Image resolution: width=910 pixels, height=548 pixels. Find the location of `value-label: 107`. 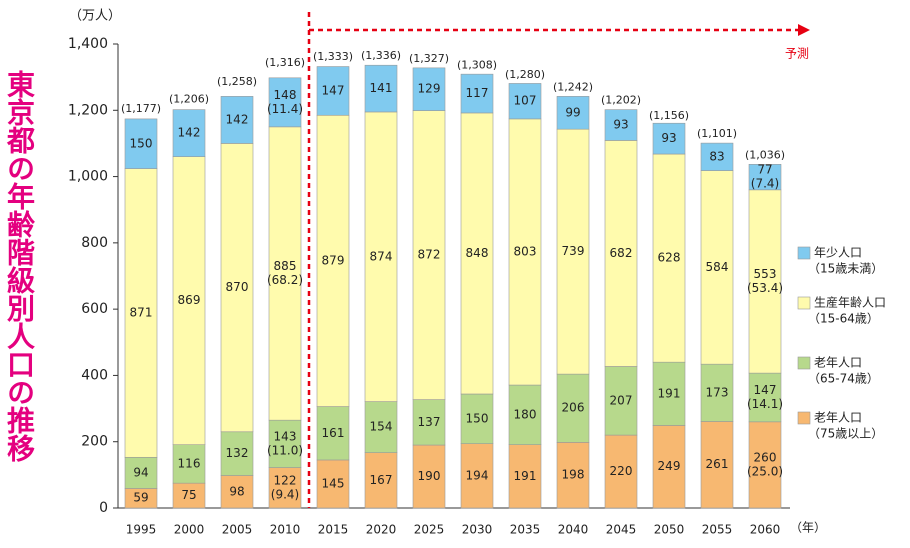

value-label: 107 is located at coordinates (525, 101).